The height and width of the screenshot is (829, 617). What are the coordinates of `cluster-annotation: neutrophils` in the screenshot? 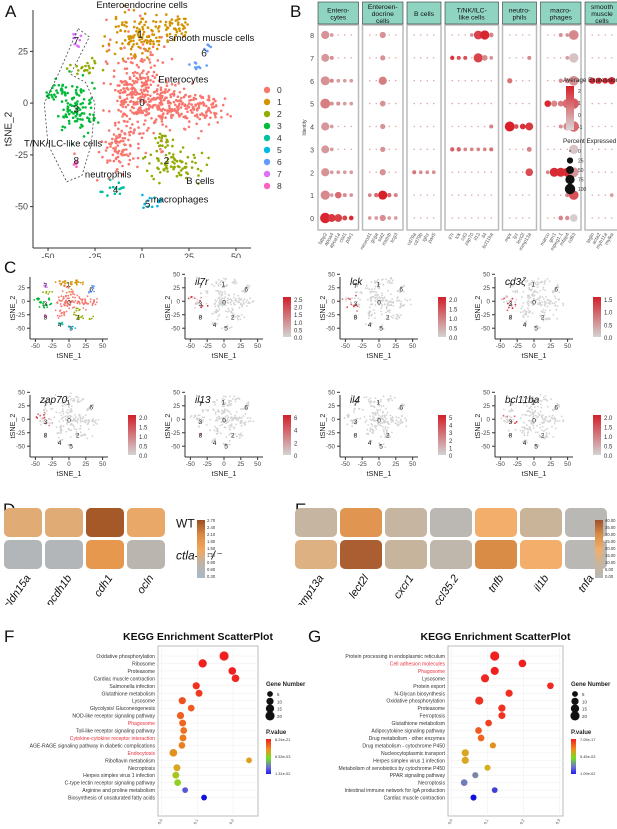 It's located at (108, 175).